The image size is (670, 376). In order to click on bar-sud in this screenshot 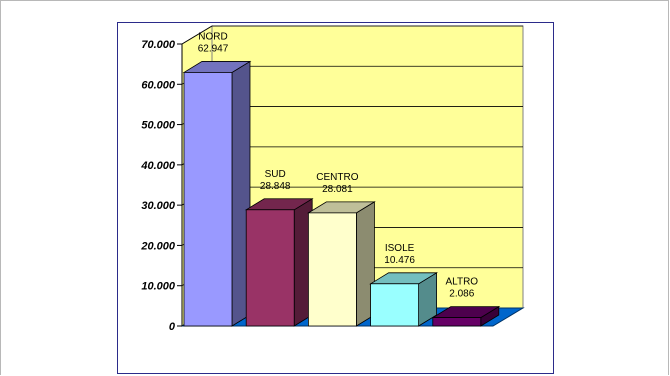, I will do `click(279, 262)`.